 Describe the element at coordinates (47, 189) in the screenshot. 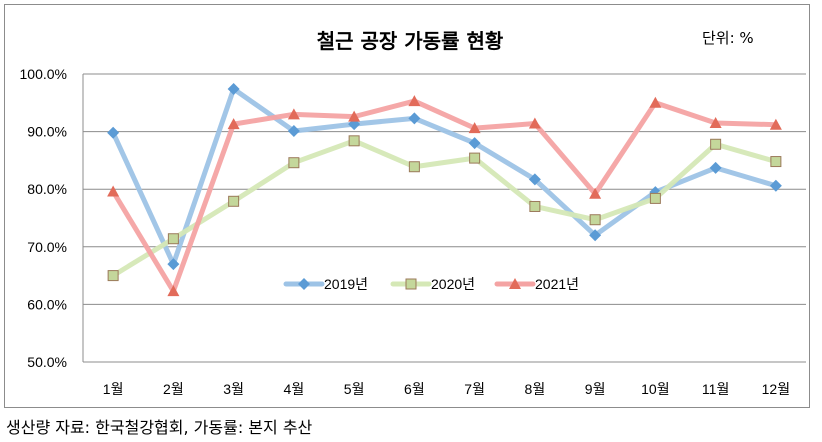

I see `y-tick-label: 80.0%` at that location.